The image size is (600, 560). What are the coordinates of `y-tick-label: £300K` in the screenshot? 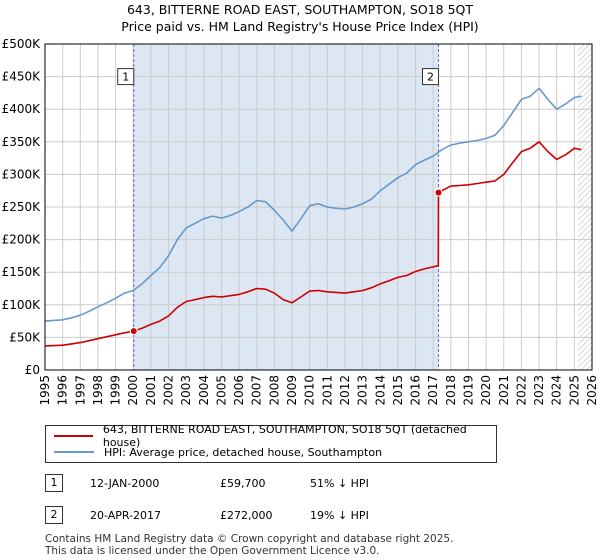 It's located at (22, 174).